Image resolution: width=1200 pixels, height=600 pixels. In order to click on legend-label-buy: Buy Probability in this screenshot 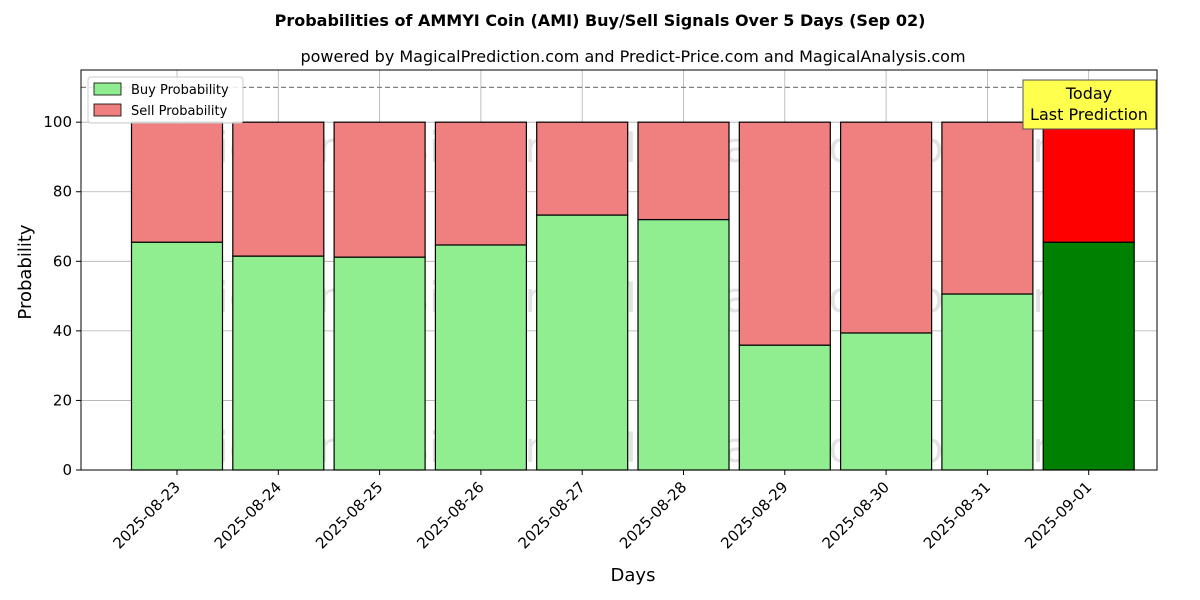, I will do `click(180, 90)`.